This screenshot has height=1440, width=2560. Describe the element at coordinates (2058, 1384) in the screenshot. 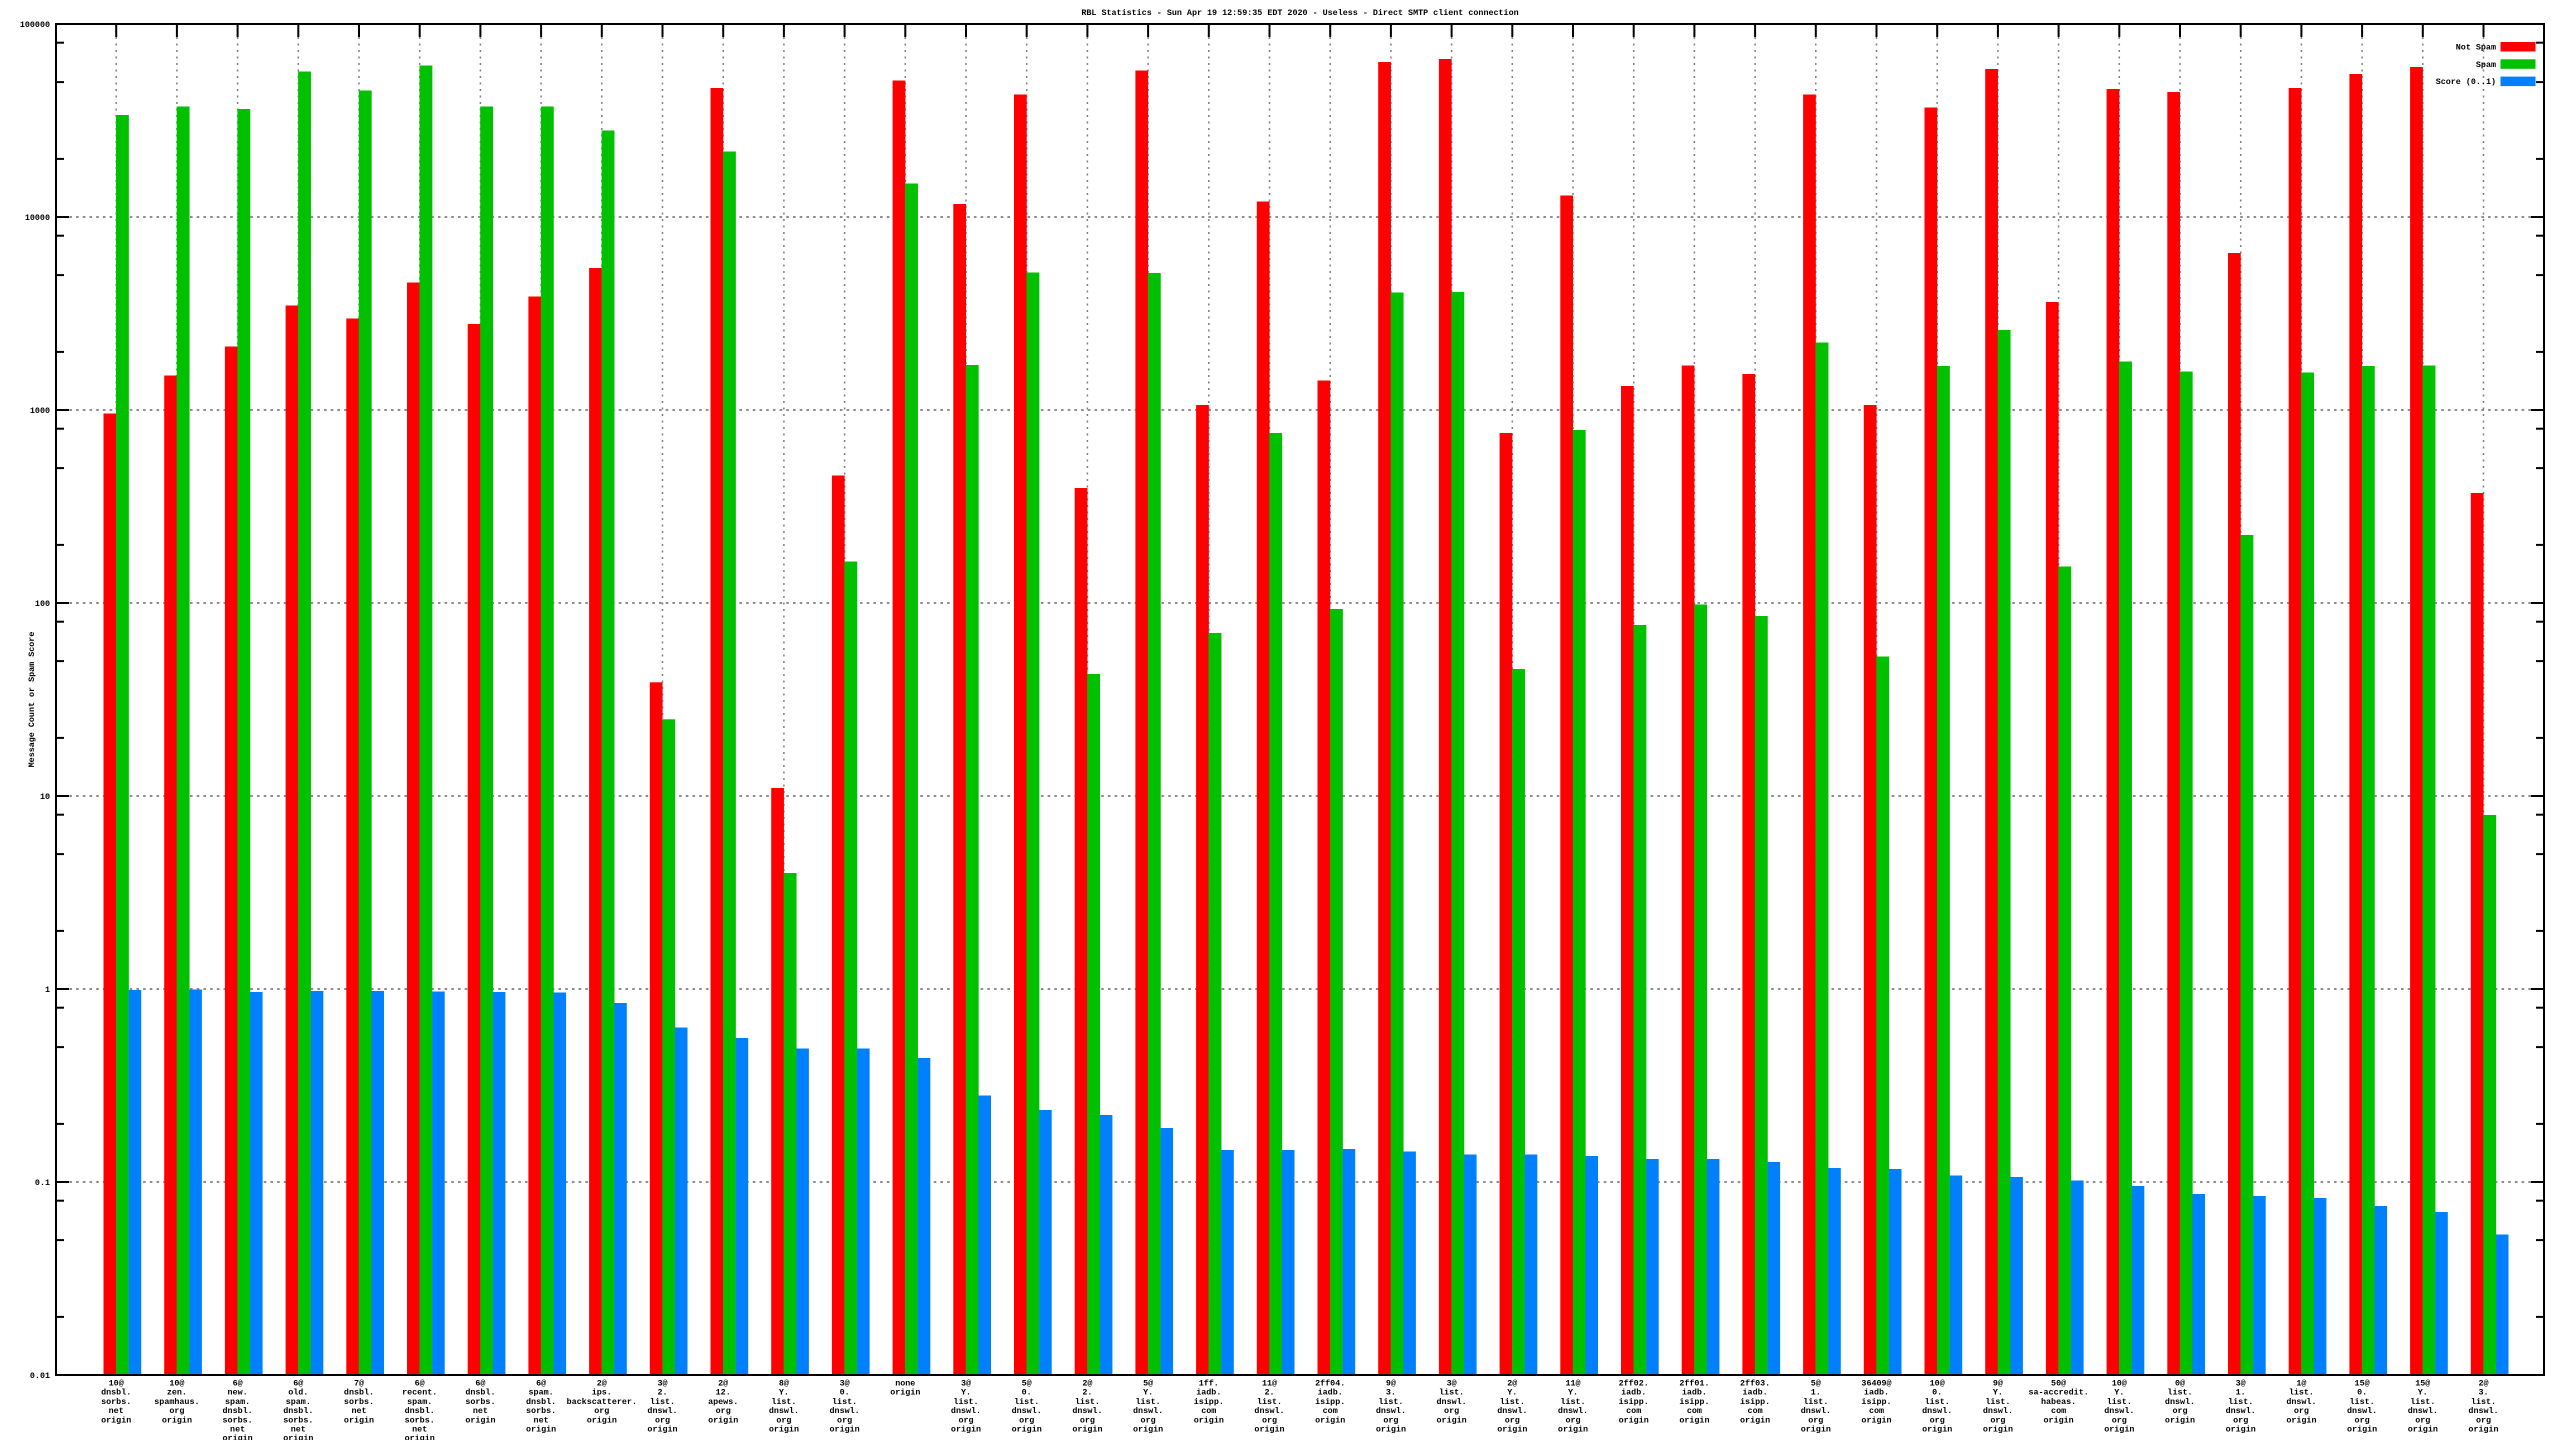

I see `svg-text: 50@` at that location.